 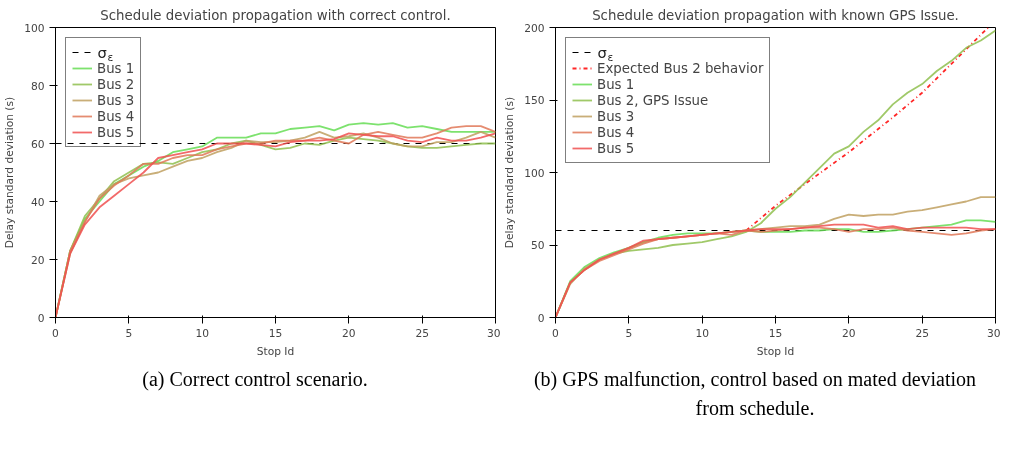 What do you see at coordinates (116, 116) in the screenshot?
I see `legend-label: Bus 4` at bounding box center [116, 116].